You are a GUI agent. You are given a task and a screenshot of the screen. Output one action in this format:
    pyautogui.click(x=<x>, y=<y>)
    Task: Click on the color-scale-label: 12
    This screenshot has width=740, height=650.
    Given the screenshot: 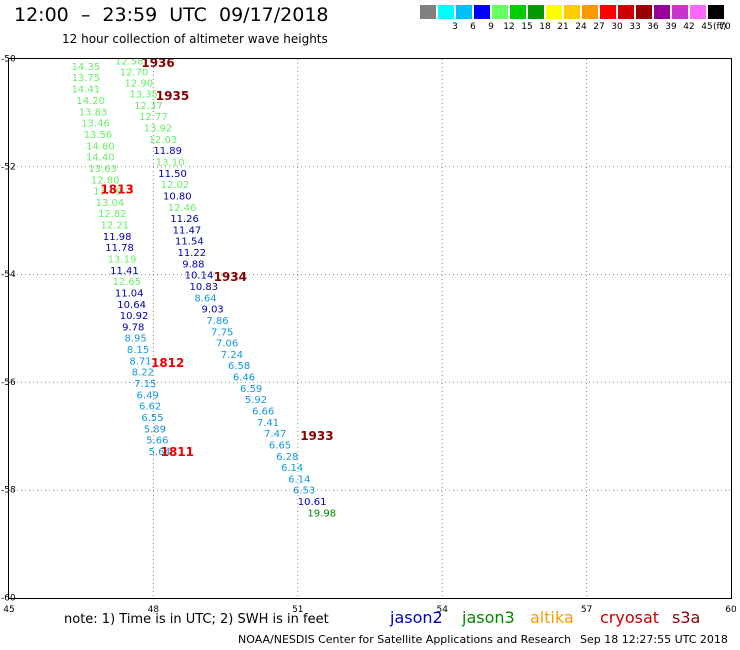 What is the action you would take?
    pyautogui.click(x=509, y=27)
    